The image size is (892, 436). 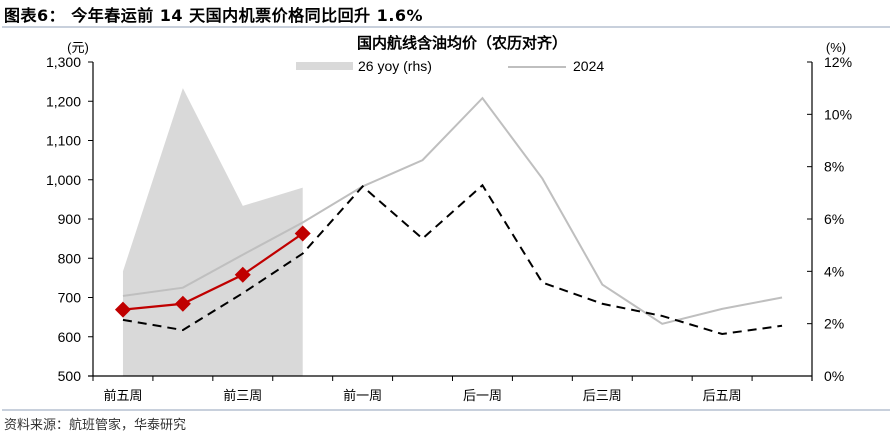 I want to click on left-tick-label: 700, so click(x=70, y=298).